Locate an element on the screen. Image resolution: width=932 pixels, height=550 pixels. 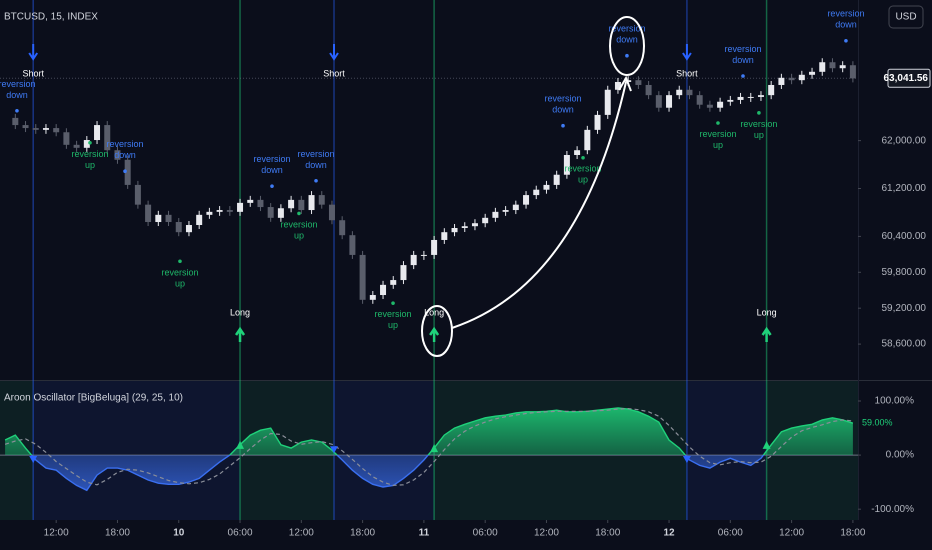
y2-tick-label: -100.00% is located at coordinates (892, 509).